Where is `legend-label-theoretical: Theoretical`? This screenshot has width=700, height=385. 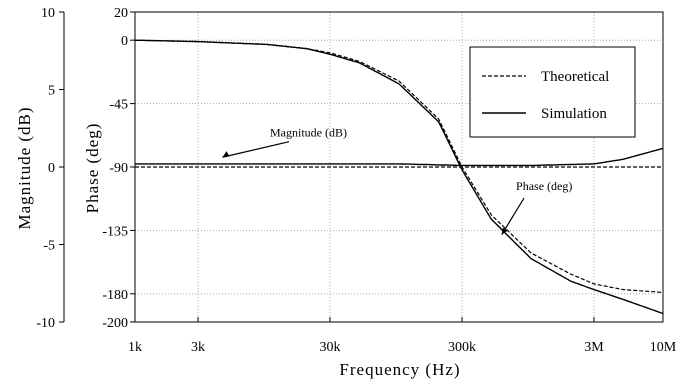 legend-label-theoretical: Theoretical is located at coordinates (575, 77).